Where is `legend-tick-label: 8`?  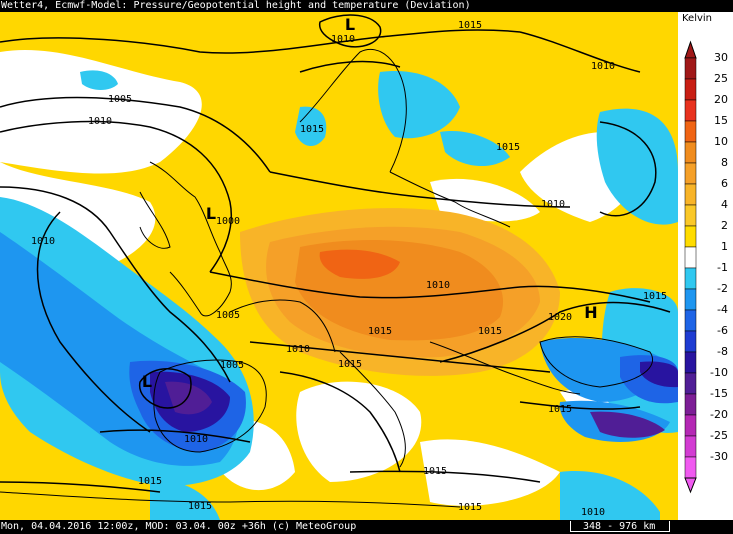 legend-tick-label: 8 is located at coordinates (724, 162).